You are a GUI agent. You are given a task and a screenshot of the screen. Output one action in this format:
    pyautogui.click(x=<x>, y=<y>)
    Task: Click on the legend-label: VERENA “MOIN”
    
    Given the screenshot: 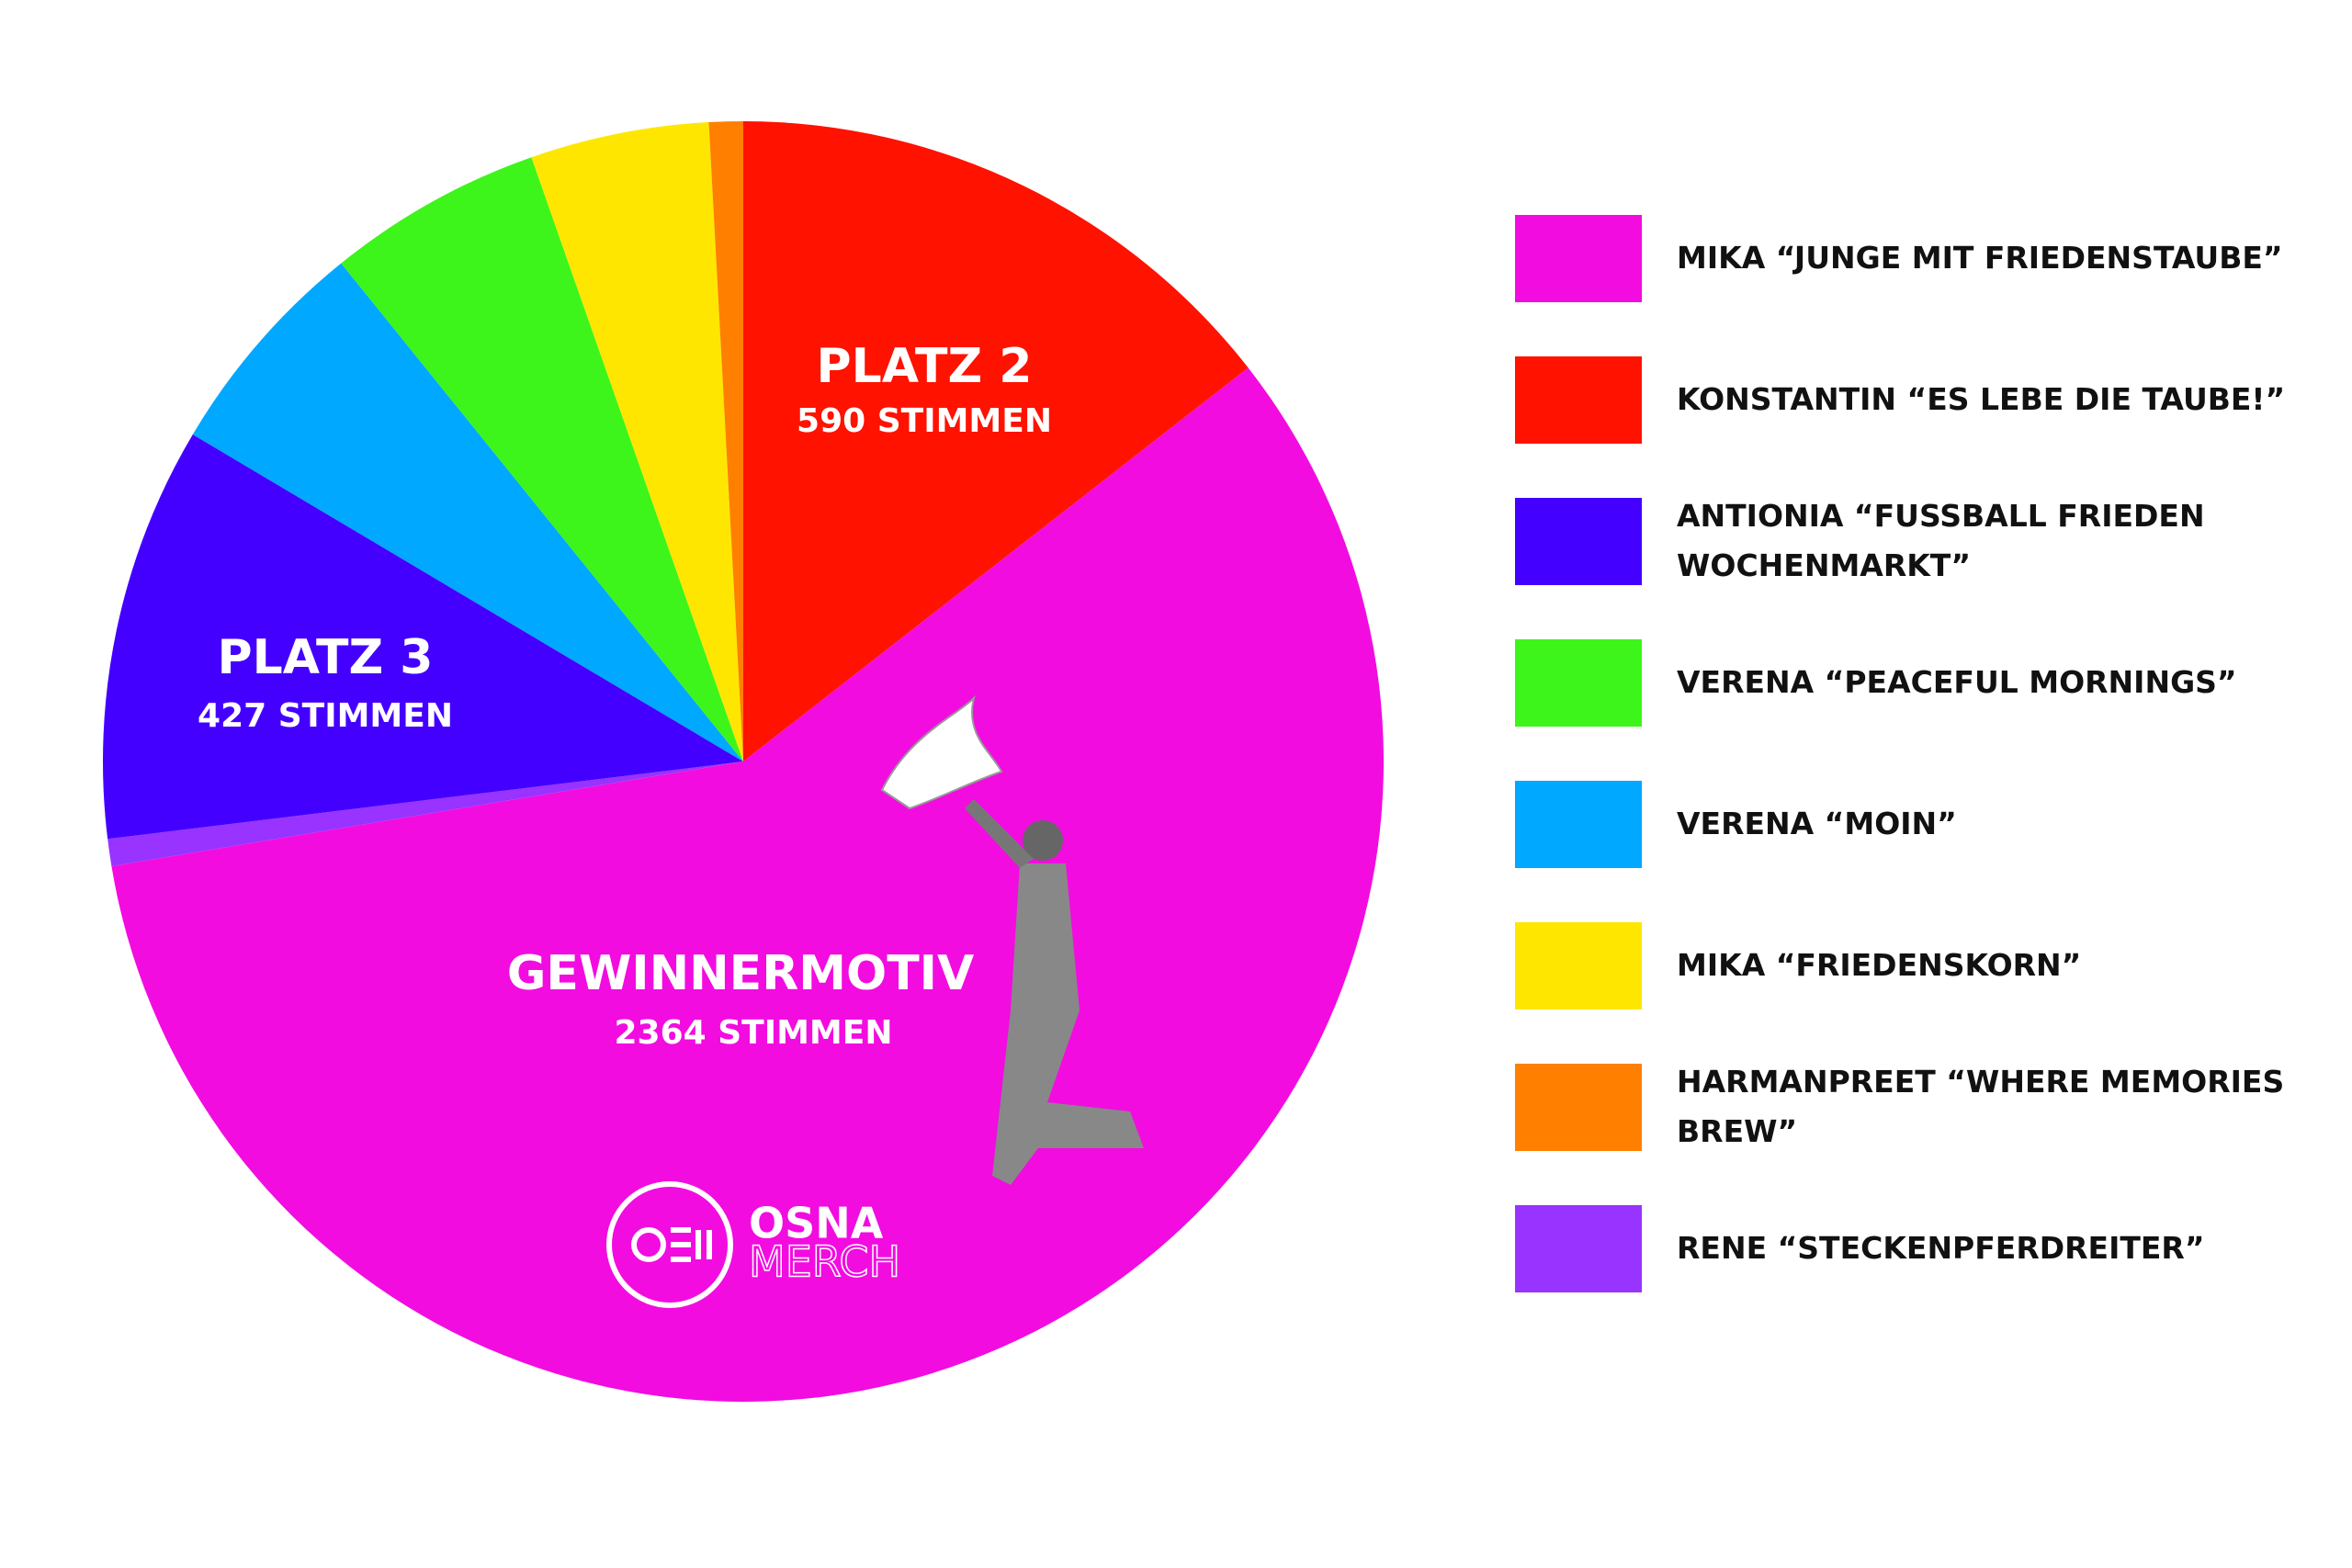 What is the action you would take?
    pyautogui.click(x=1817, y=824)
    